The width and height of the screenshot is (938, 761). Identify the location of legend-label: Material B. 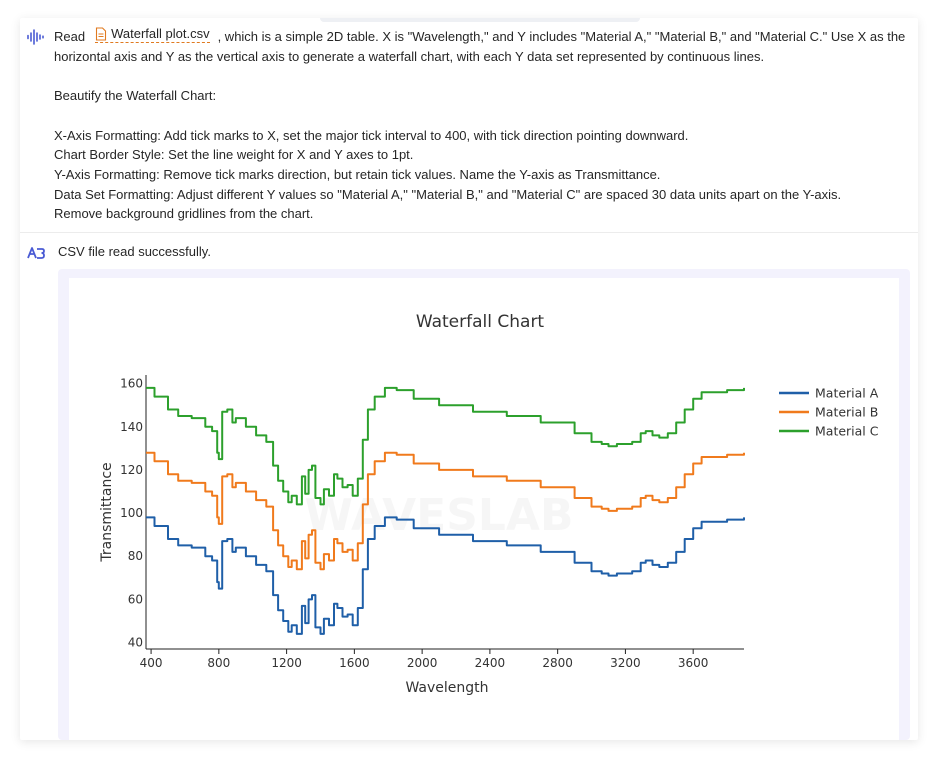
(846, 412).